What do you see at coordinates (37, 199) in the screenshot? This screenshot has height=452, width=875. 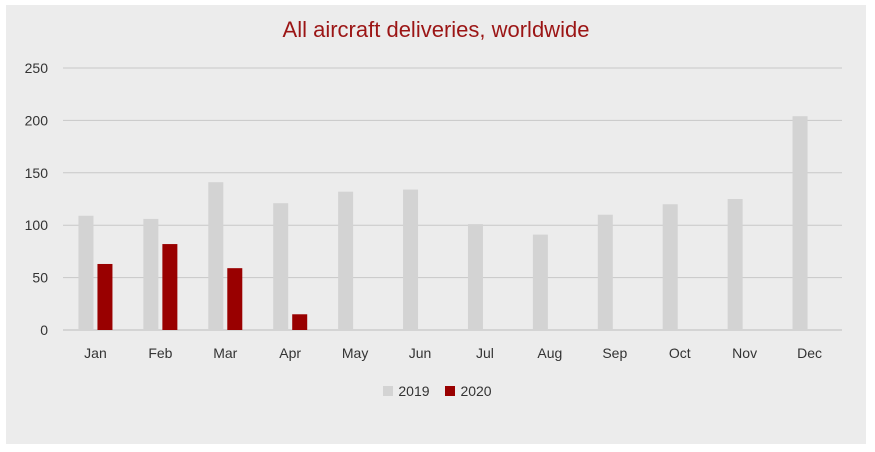 I see `y-axis-ticks: 0 50 100 150 200 250` at bounding box center [37, 199].